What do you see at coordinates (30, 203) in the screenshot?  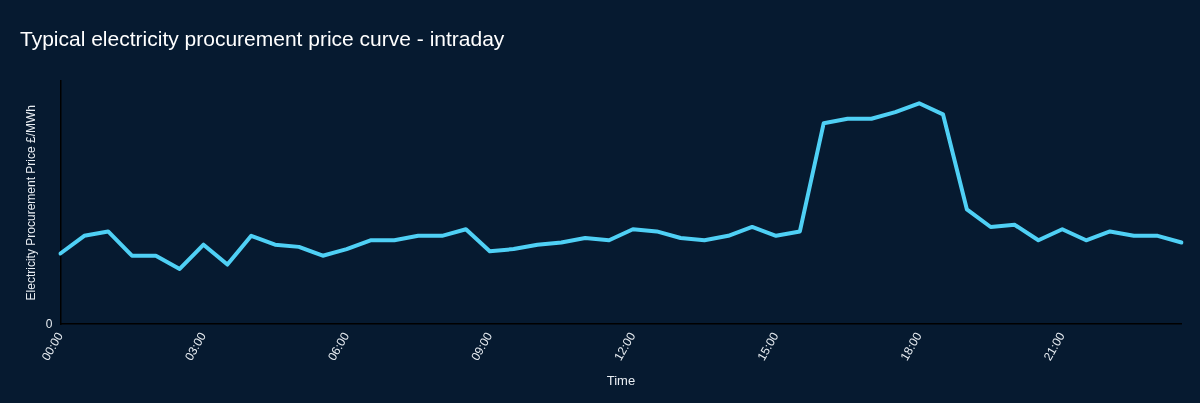 I see `y-axis-title: Electricity Procurement Price £/MWh` at bounding box center [30, 203].